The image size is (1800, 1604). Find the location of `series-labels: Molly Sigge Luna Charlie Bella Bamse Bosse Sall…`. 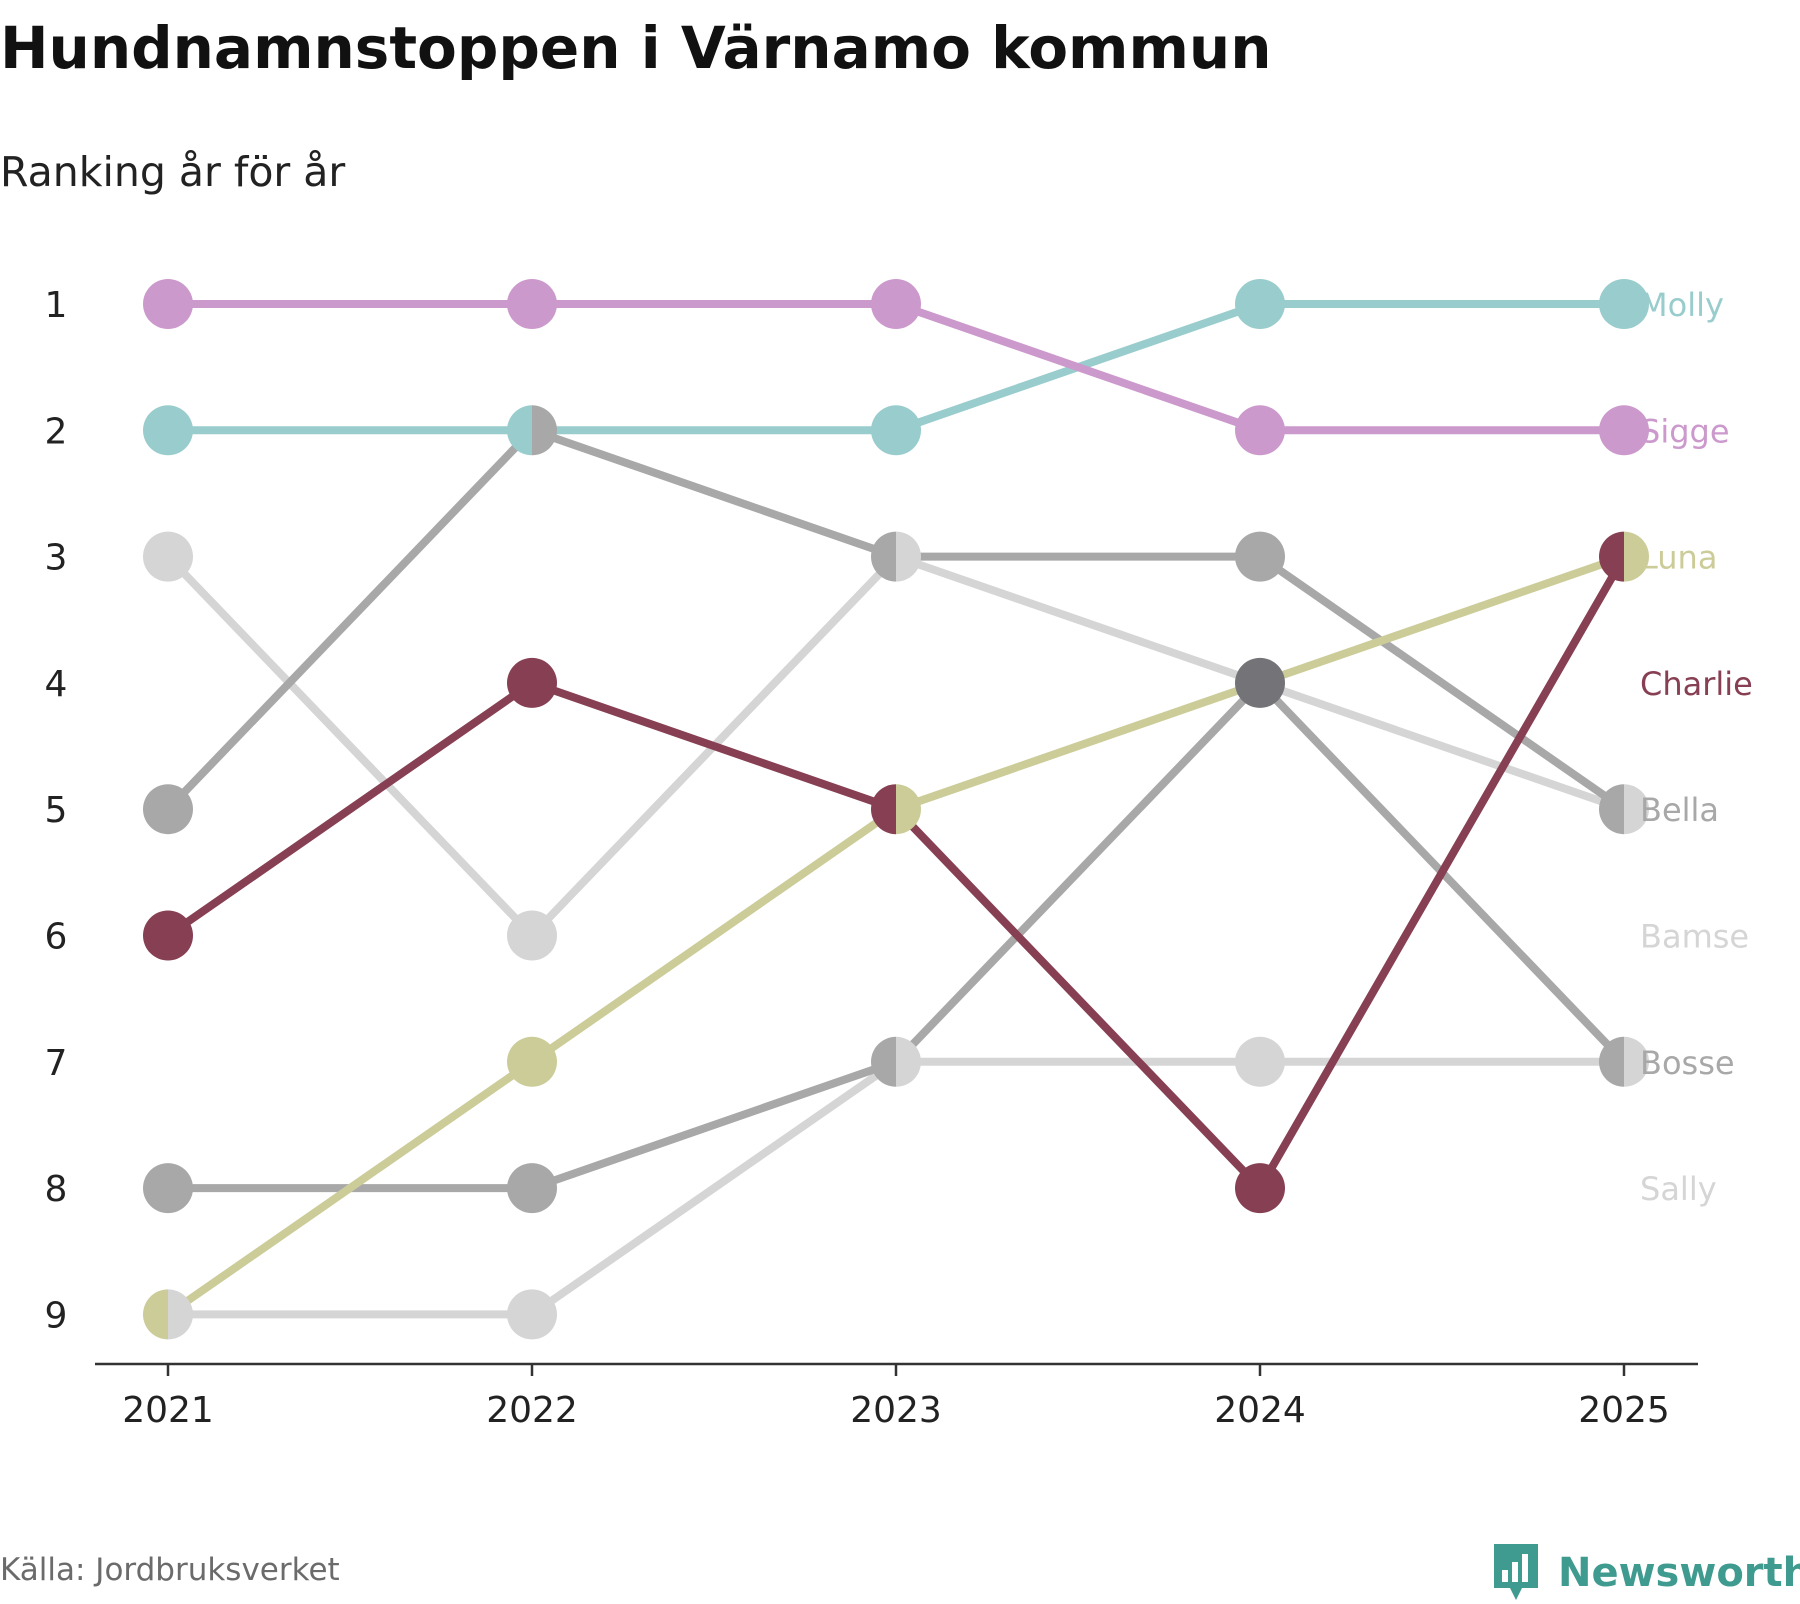

series-labels: Molly Sigge Luna Charlie Bella Bamse Bosse Sall… is located at coordinates (1696, 747).